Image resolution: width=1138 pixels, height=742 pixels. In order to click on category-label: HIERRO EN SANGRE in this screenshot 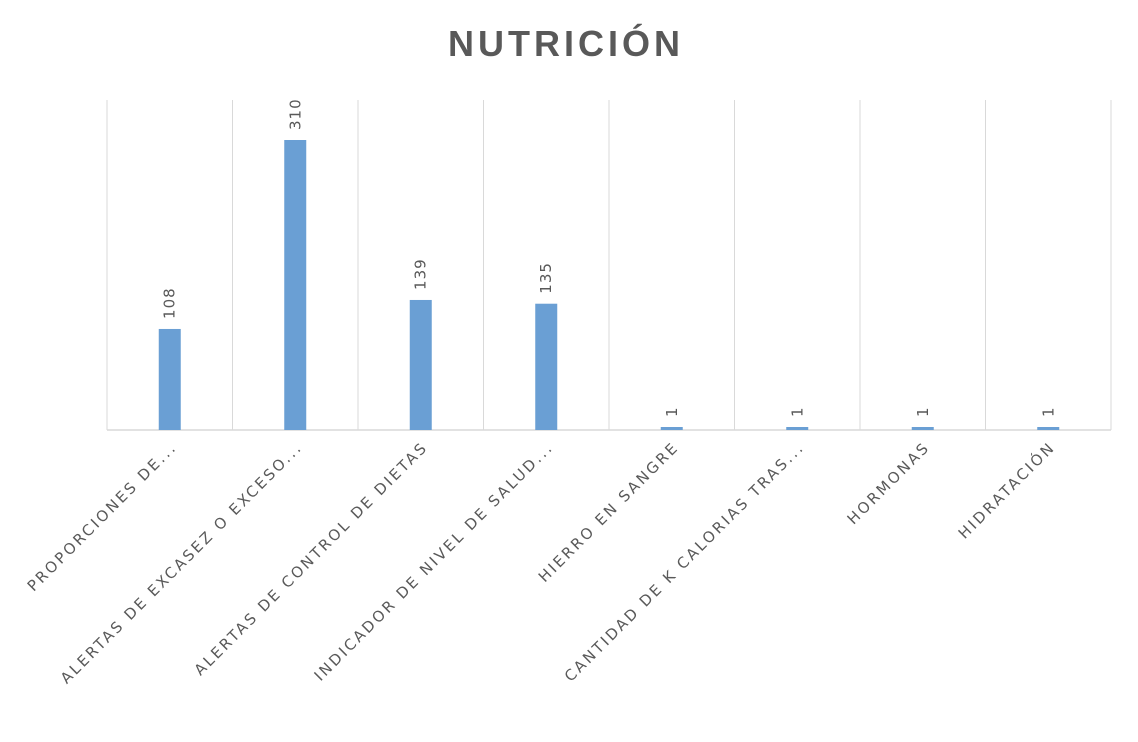, I will do `click(609, 512)`.